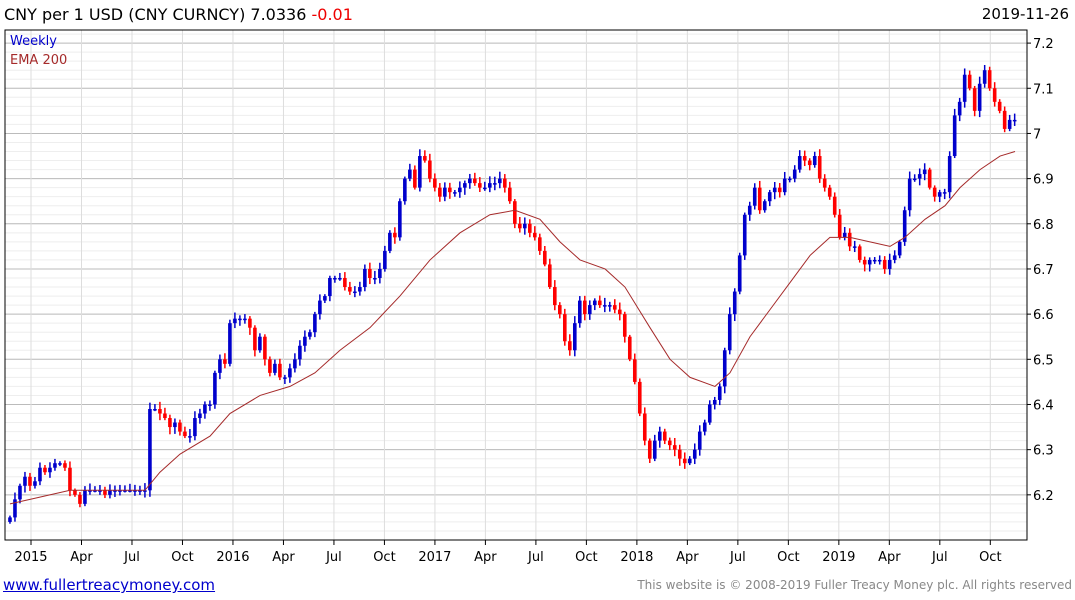 The image size is (1075, 600). What do you see at coordinates (155, 14) in the screenshot?
I see `title-text: CNY per 1 USD (CNY CURNCY) 7.0336` at bounding box center [155, 14].